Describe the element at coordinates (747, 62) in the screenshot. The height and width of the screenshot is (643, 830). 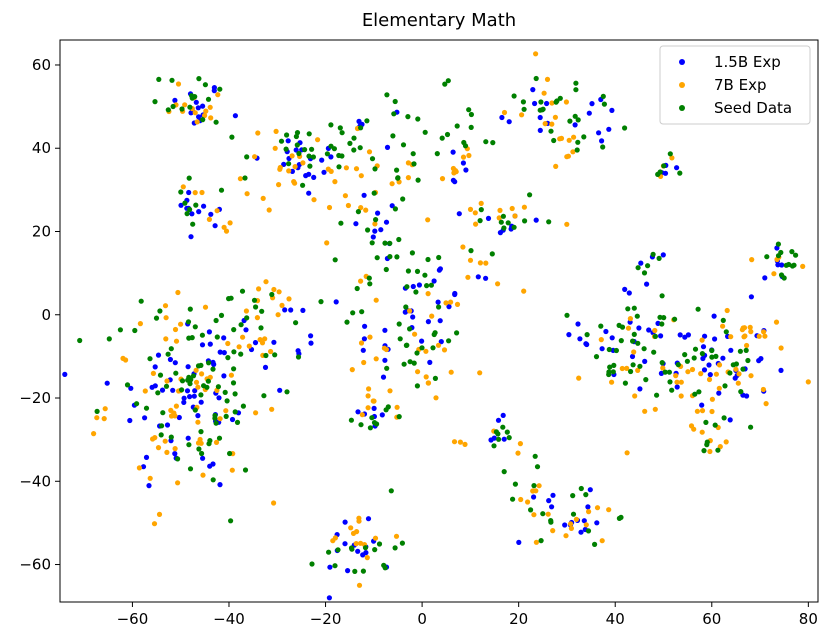
I see `legend-label: 1.5B Exp` at that location.